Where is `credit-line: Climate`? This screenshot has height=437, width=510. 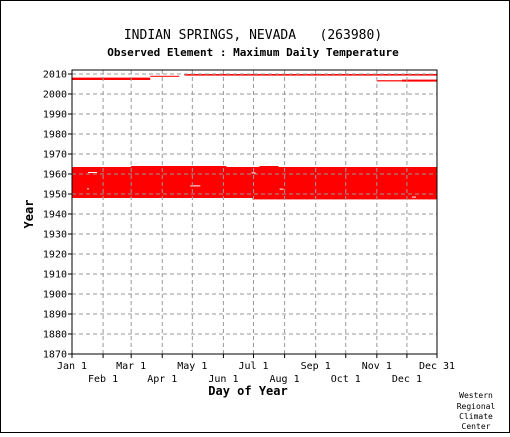 credit-line: Climate is located at coordinates (476, 416).